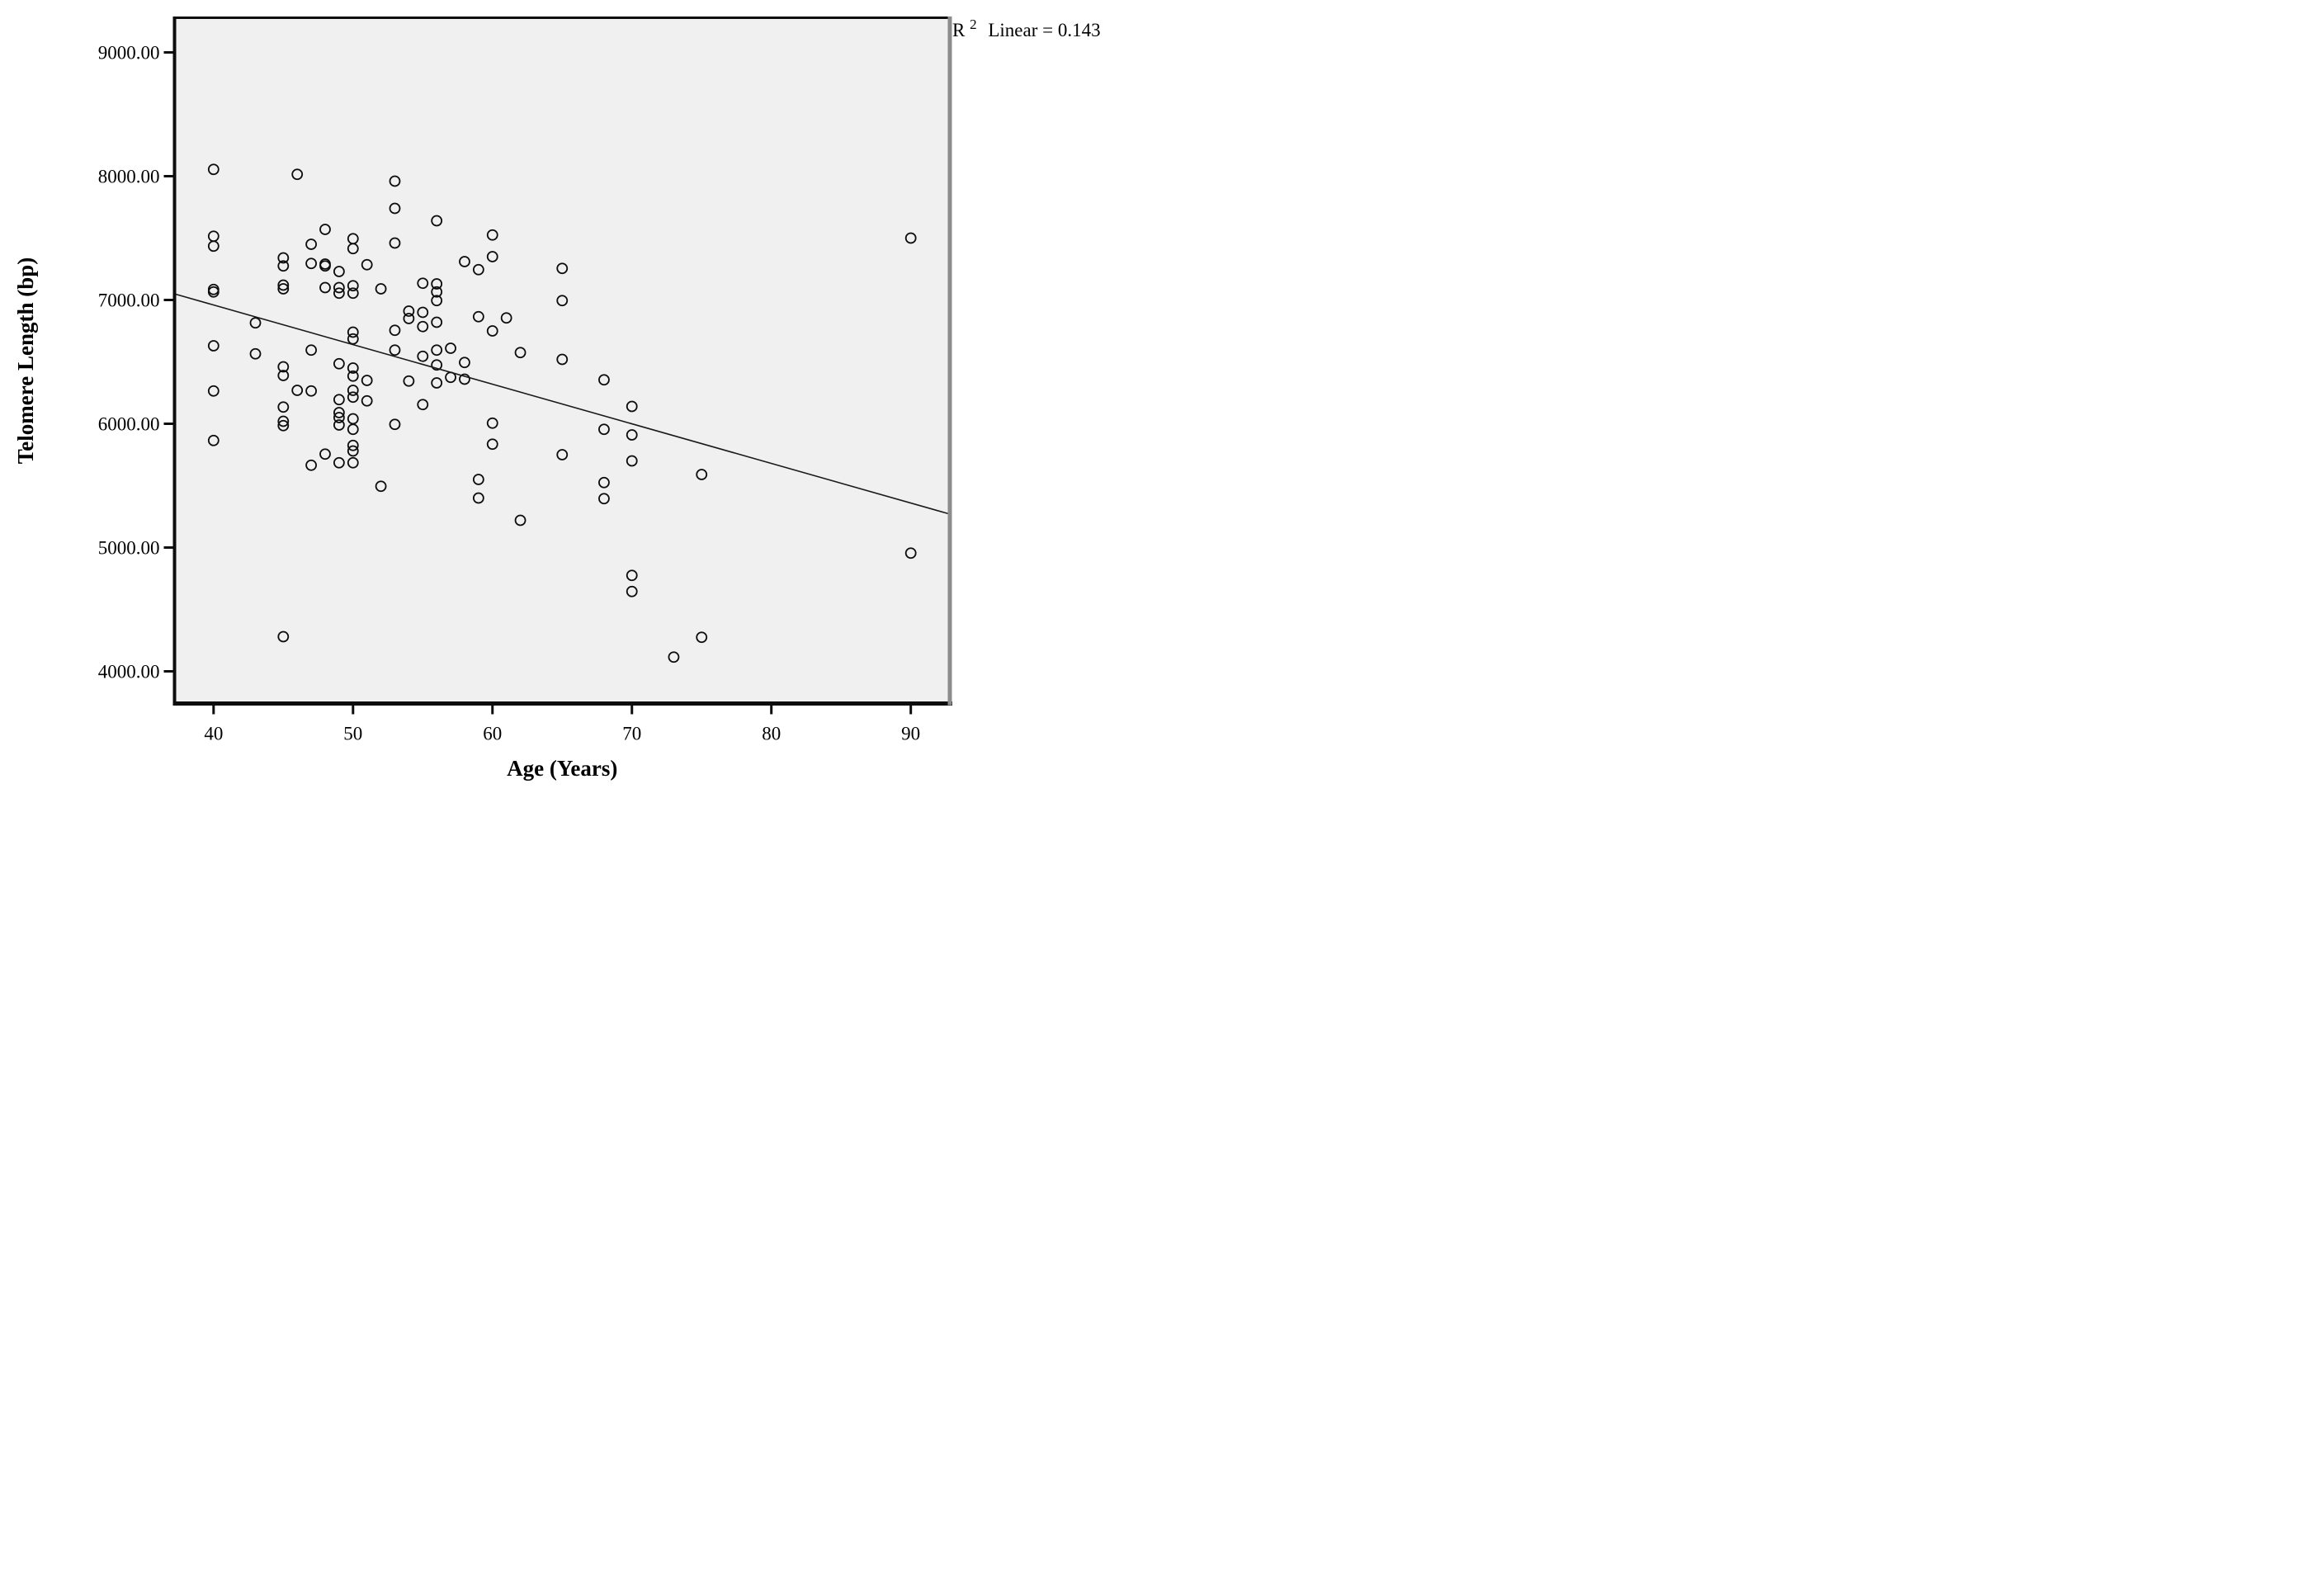  What do you see at coordinates (973, 24) in the screenshot?
I see `r2-superscript: 2` at bounding box center [973, 24].